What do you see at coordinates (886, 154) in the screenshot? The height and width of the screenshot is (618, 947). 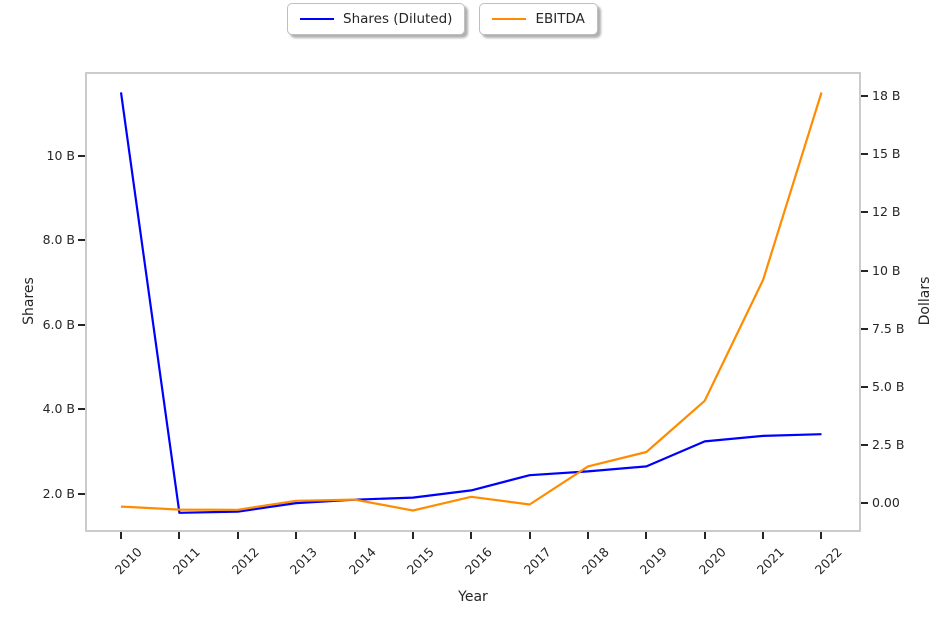 I see `right-axis-tick-label: 15 B` at bounding box center [886, 154].